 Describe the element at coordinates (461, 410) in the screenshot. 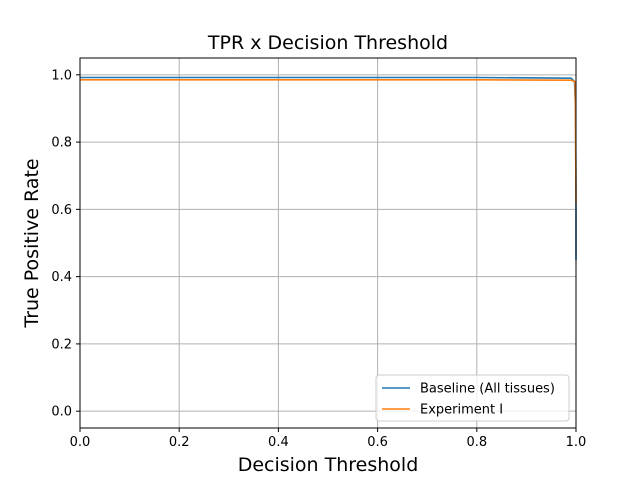

I see `legend-label: Experiment I` at that location.